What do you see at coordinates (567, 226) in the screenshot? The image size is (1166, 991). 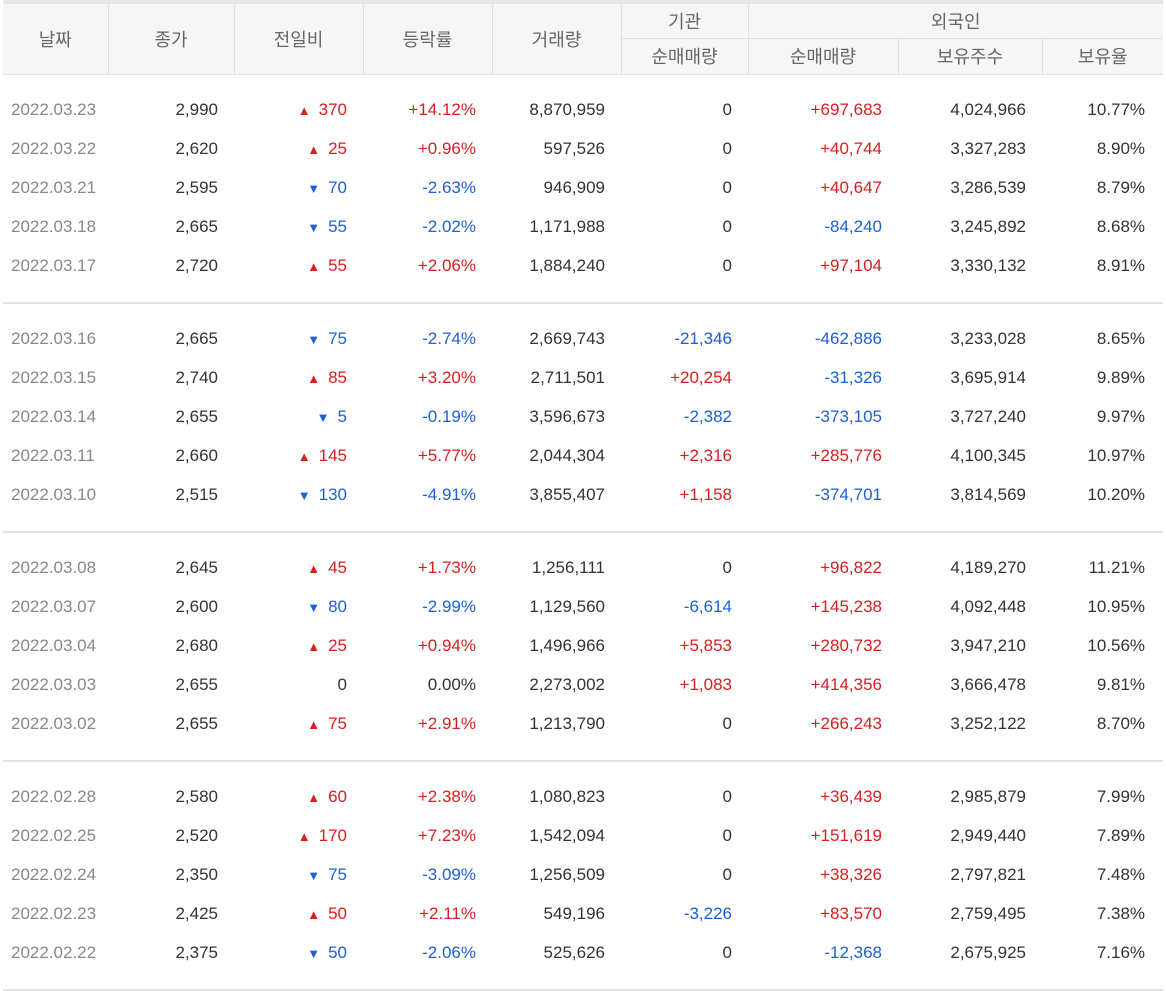 I see `volume-cell: 1,171,988` at bounding box center [567, 226].